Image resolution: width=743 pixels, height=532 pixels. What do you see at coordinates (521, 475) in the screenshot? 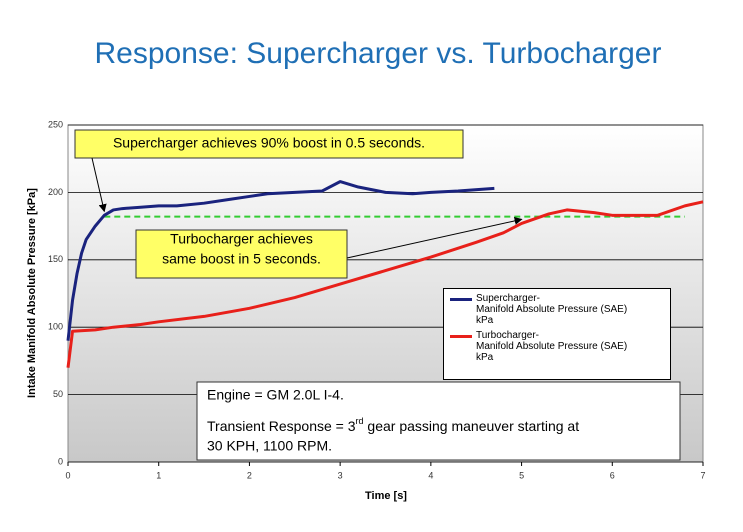
I see `x-tick-label: 5` at bounding box center [521, 475].